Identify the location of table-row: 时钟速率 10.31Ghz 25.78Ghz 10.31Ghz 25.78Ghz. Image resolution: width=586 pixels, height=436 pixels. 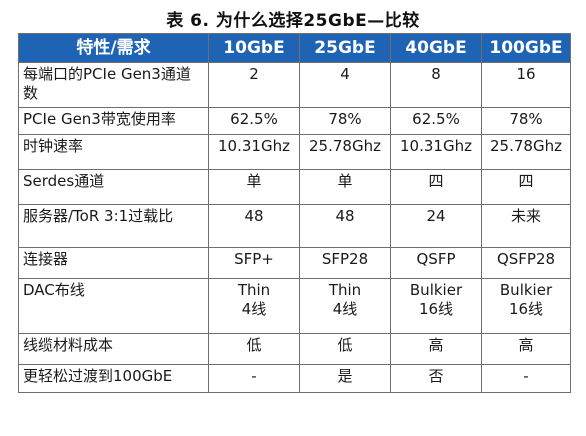
(294, 152).